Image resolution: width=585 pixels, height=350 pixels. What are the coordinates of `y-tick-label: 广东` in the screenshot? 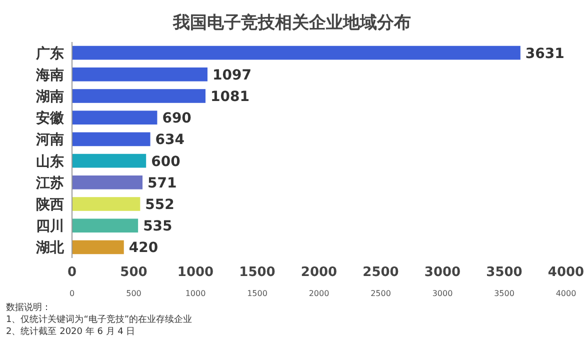 It's located at (49, 53).